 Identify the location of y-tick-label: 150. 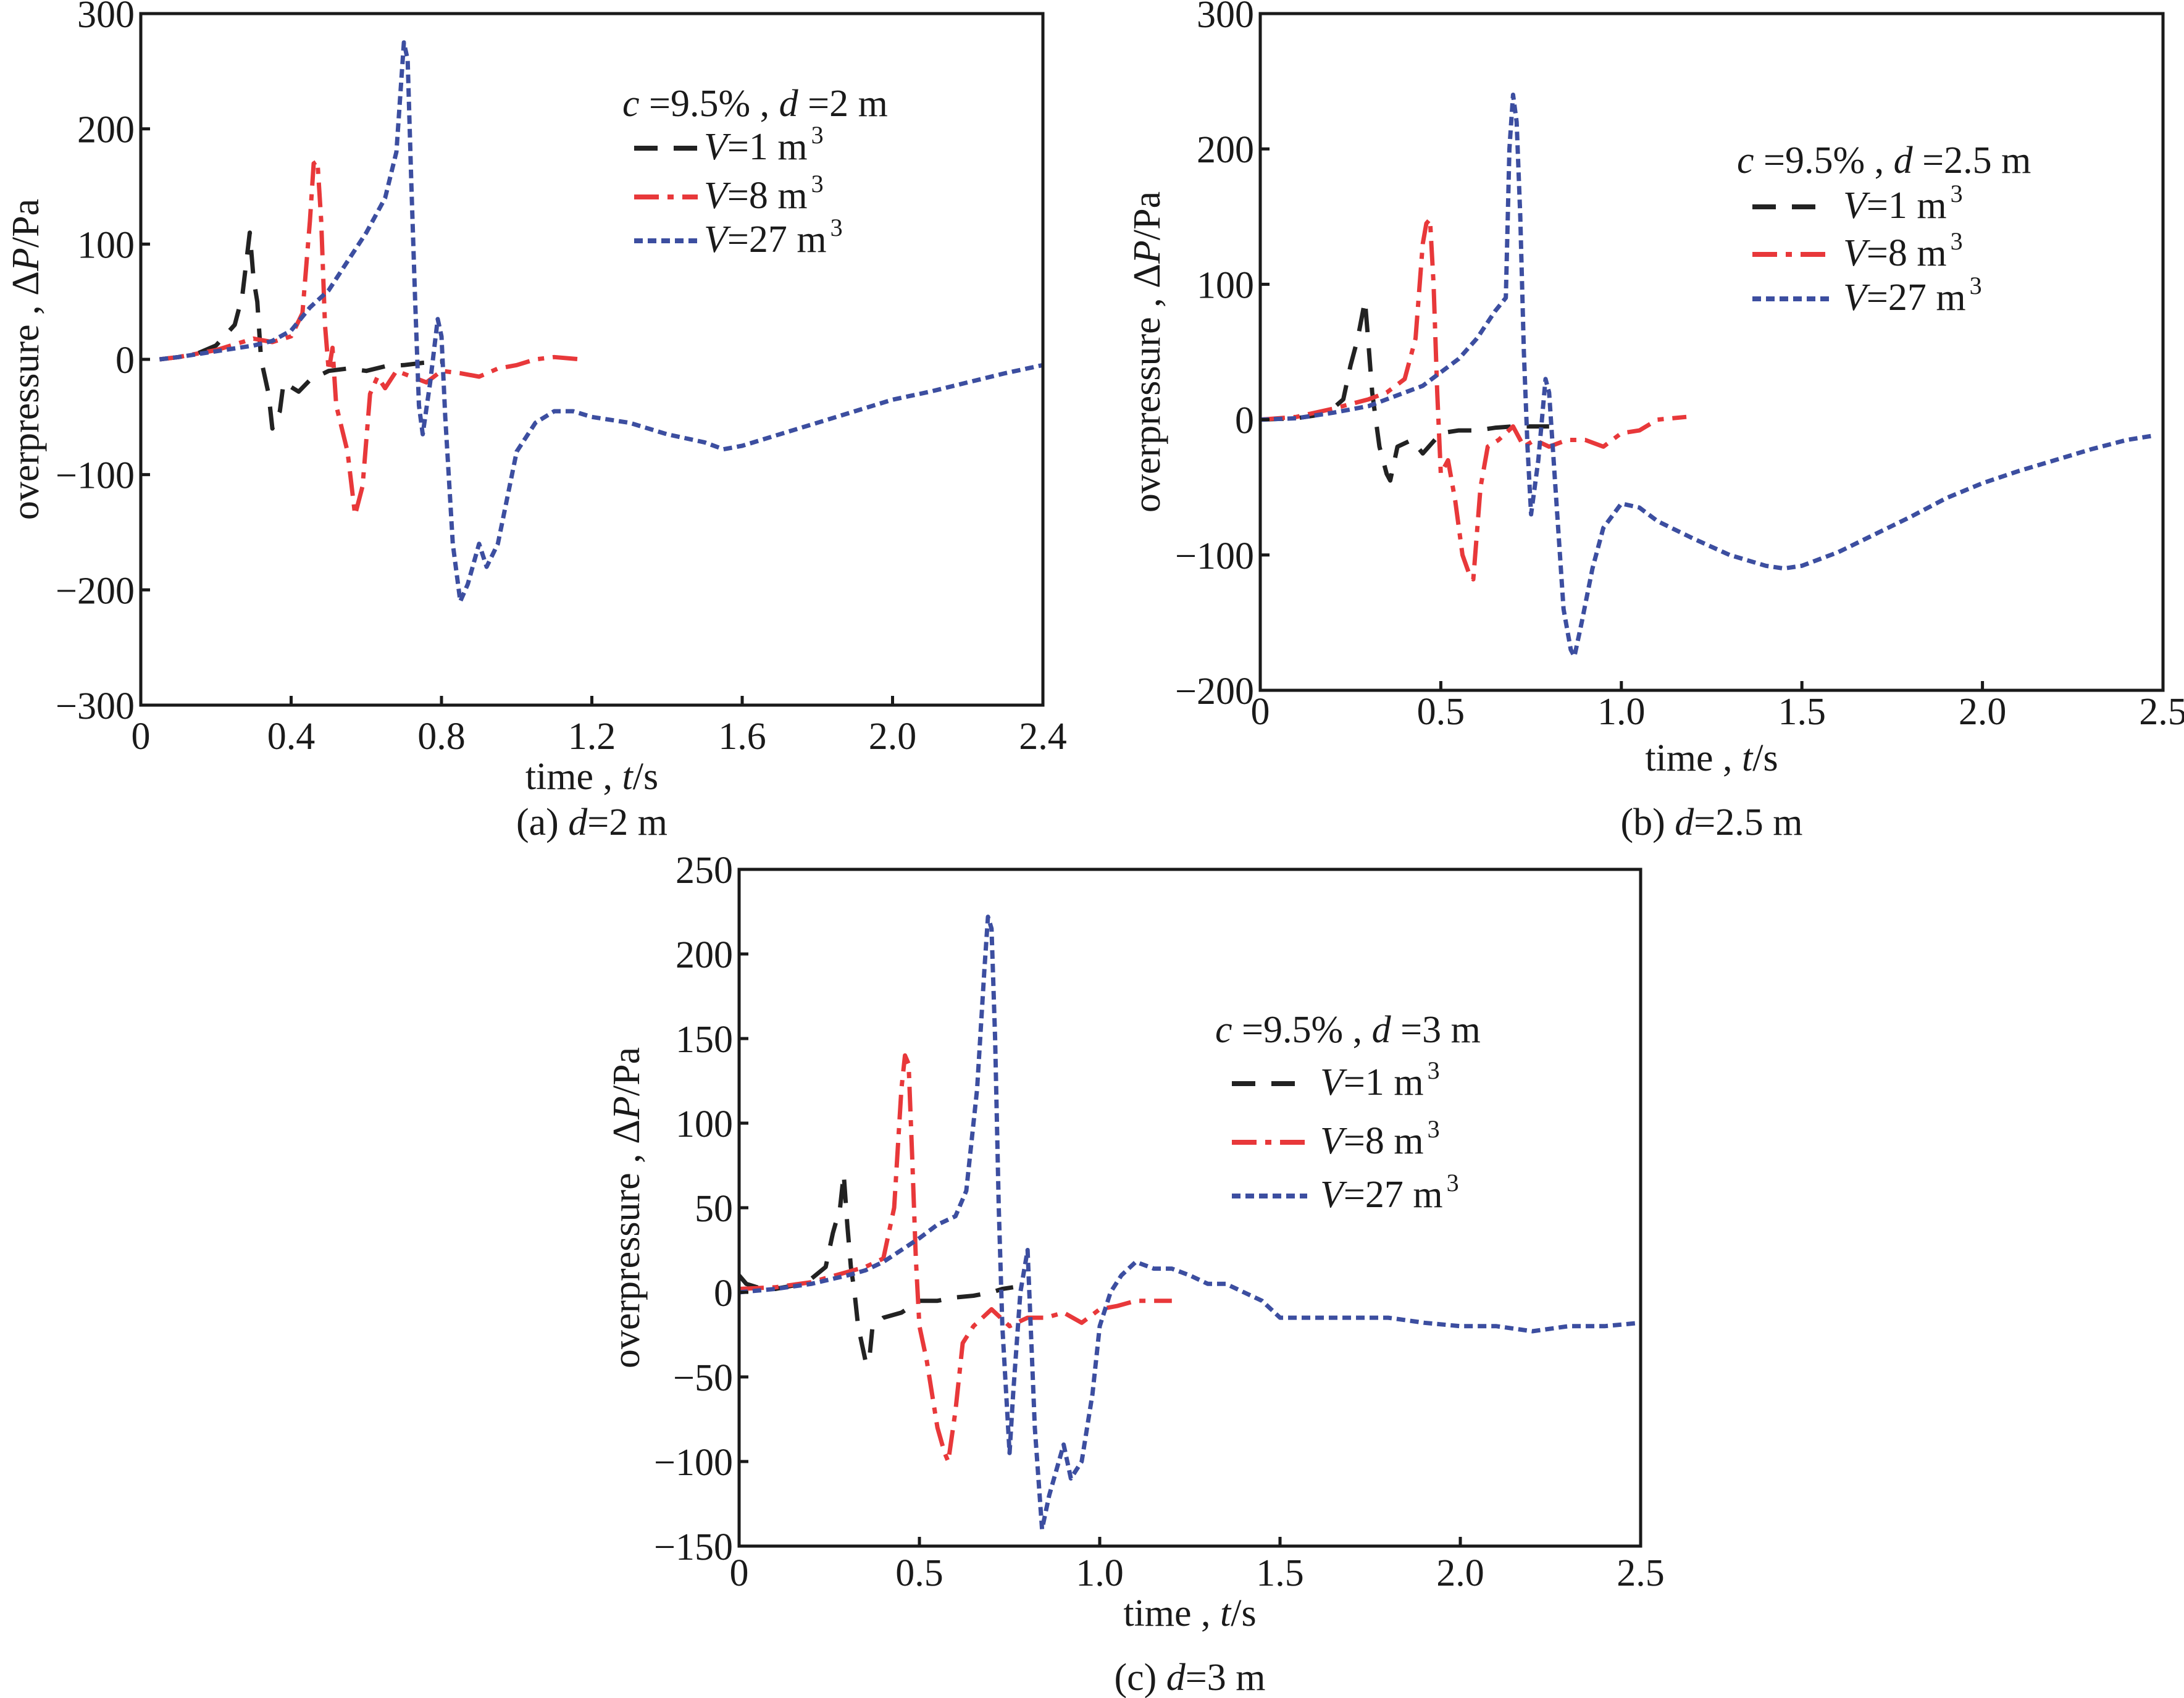
(704, 1040).